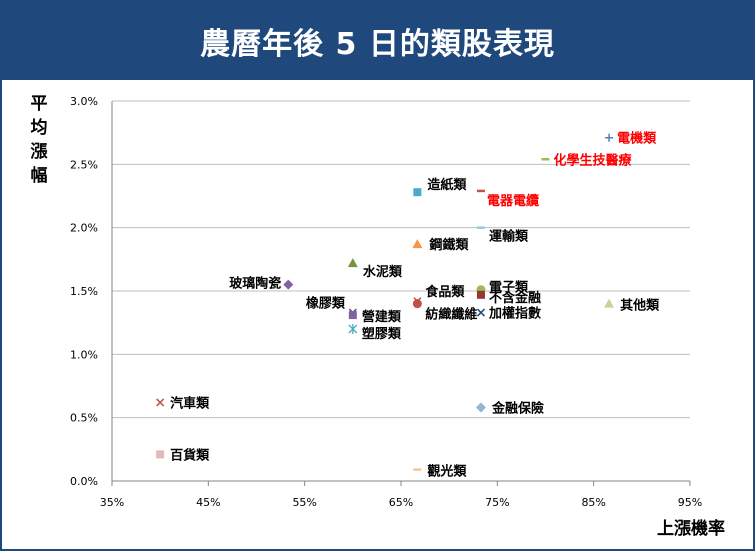 This screenshot has height=551, width=755. I want to click on y-tick-label: 2.5%, so click(84, 164).